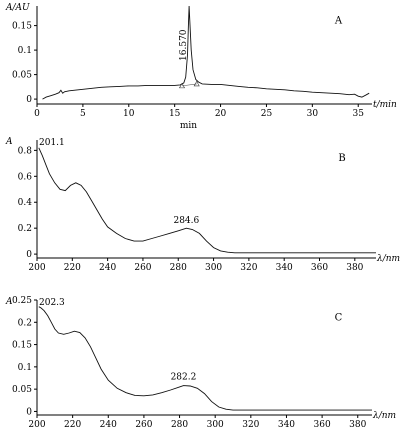 This screenshot has width=404, height=436. Describe the element at coordinates (189, 85) in the screenshot. I see `peak-baseline` at that location.